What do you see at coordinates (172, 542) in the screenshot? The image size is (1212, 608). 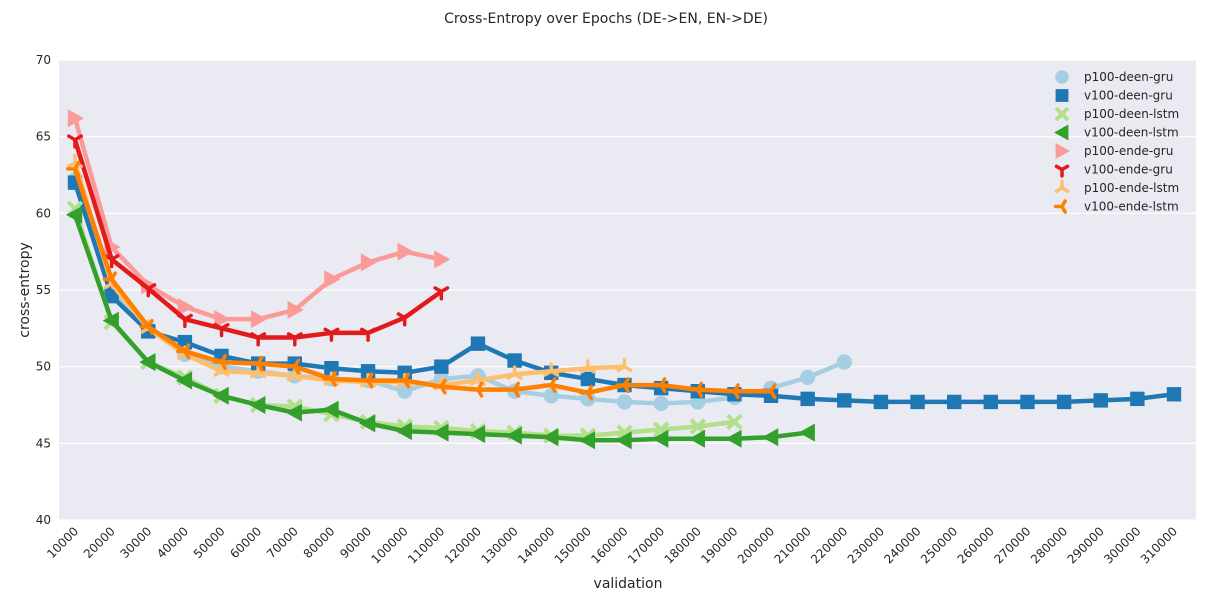 I see `x-tick-label-3: 40000` at bounding box center [172, 542].